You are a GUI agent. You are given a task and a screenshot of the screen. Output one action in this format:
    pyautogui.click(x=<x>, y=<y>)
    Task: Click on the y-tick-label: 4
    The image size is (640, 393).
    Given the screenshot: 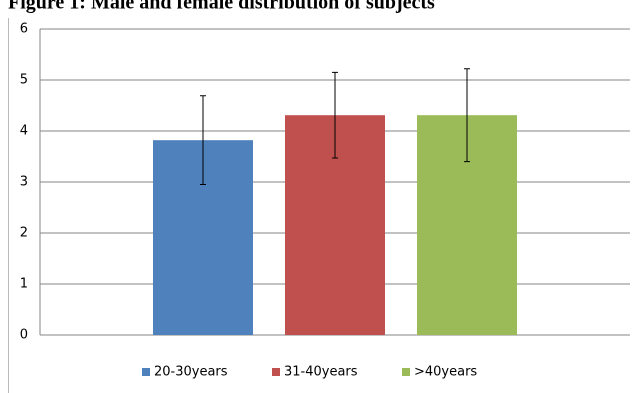 What is the action you would take?
    pyautogui.click(x=24, y=131)
    